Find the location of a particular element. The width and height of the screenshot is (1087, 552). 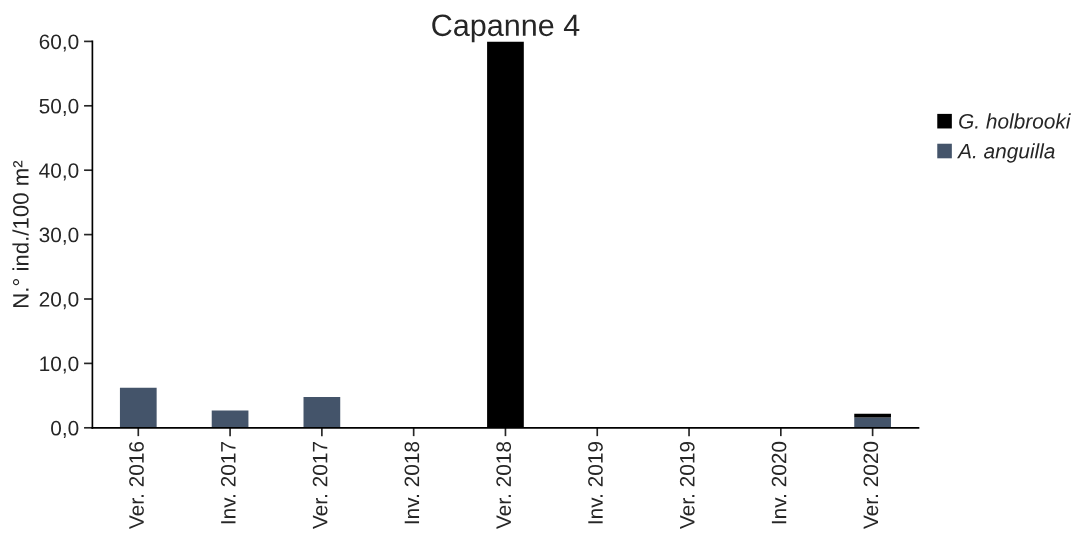

x-tick-label: Inv. 2018 is located at coordinates (412, 482).